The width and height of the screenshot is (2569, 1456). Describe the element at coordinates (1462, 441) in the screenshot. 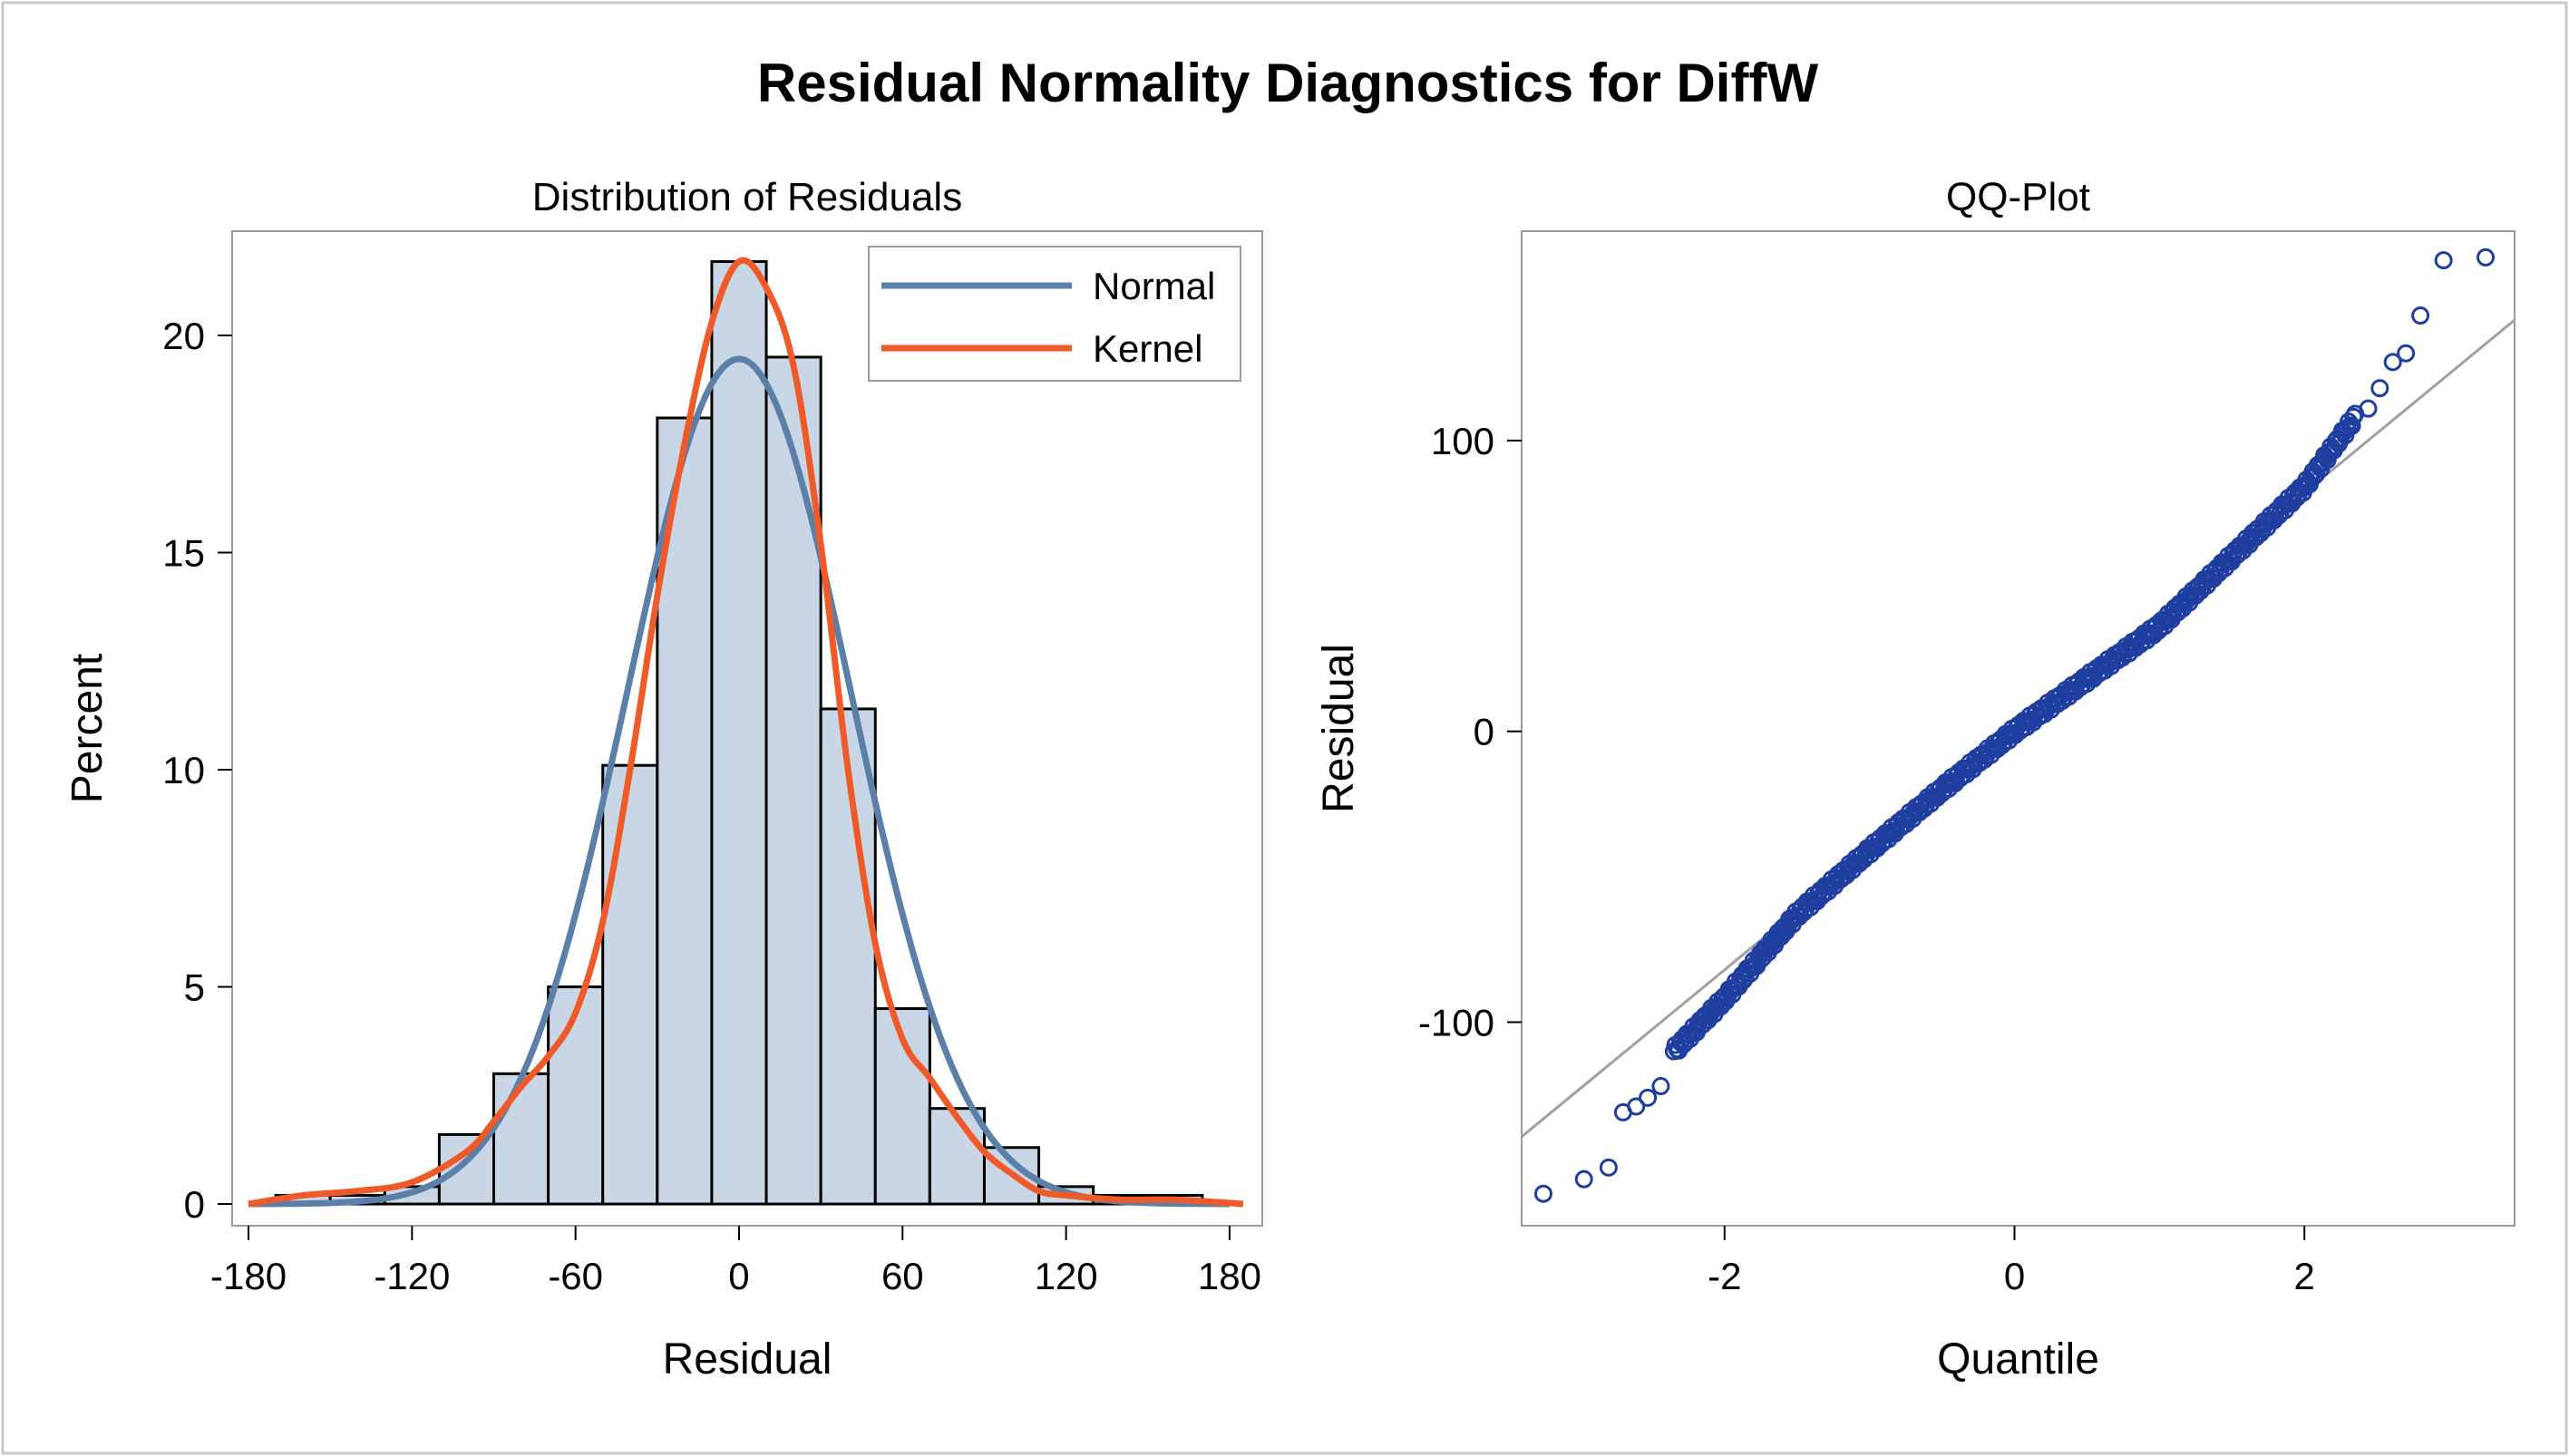

I see `qq-y-tick-label: 100` at that location.